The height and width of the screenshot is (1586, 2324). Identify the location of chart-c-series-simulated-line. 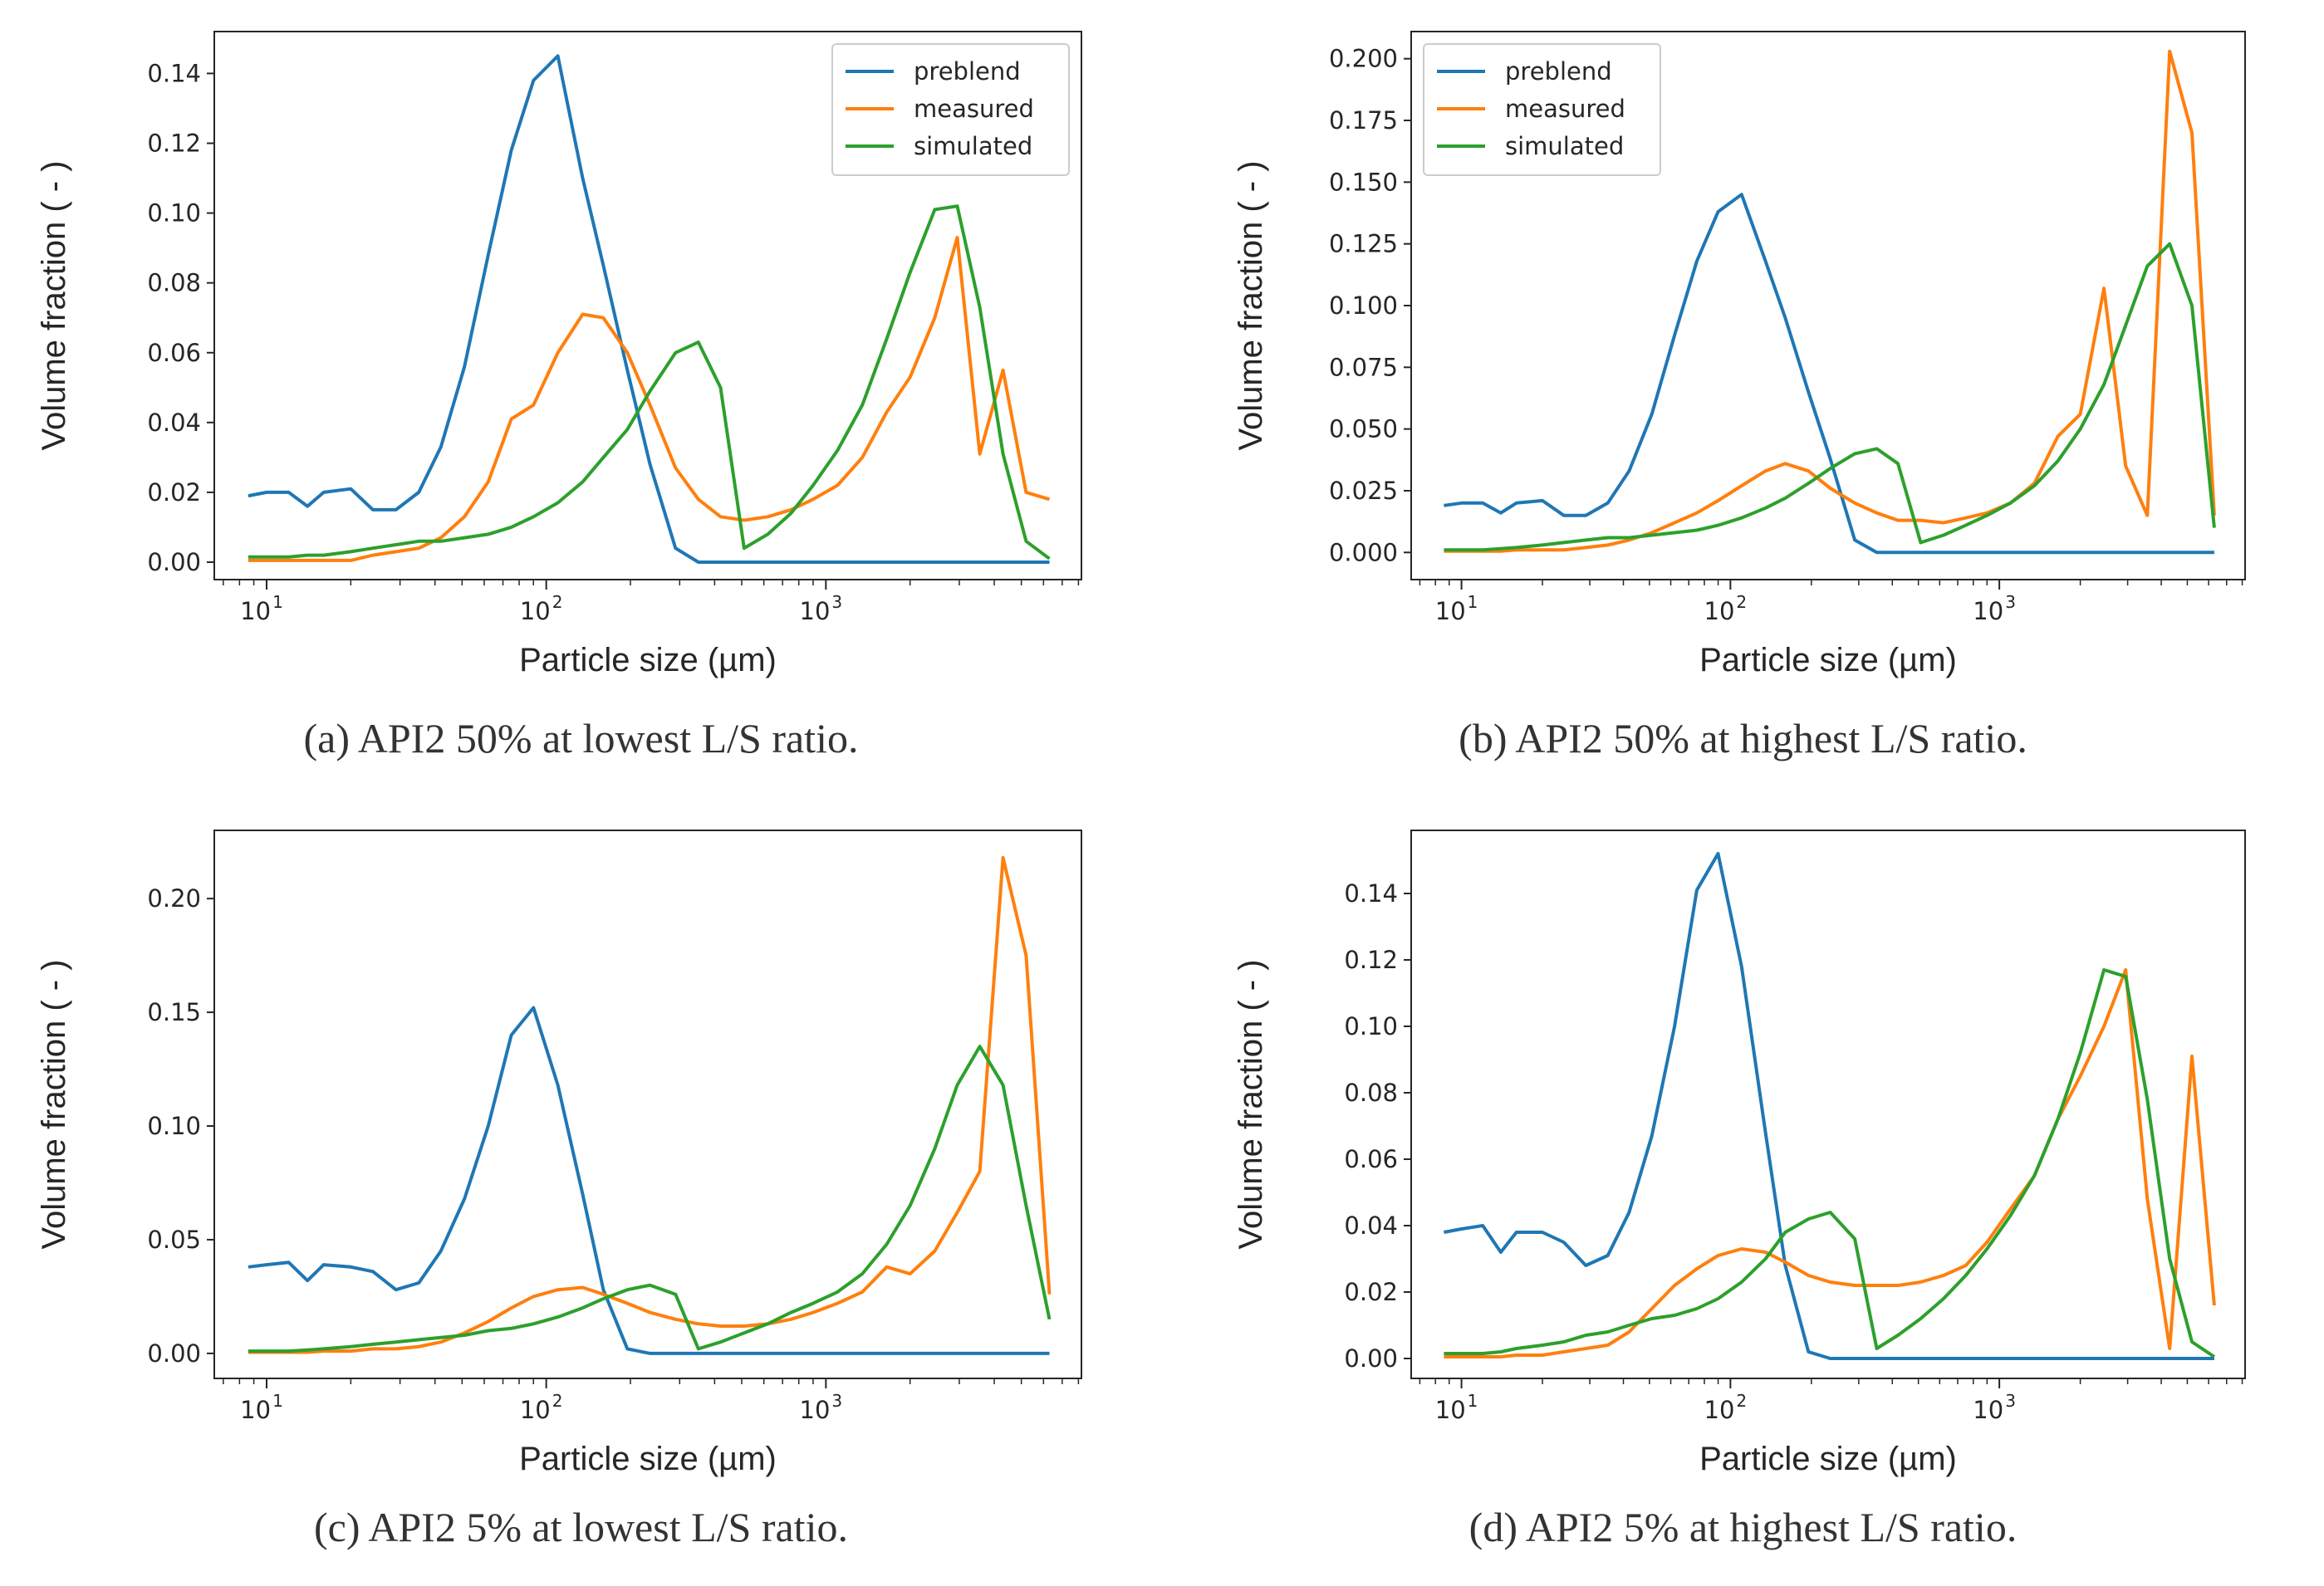
(650, 1199).